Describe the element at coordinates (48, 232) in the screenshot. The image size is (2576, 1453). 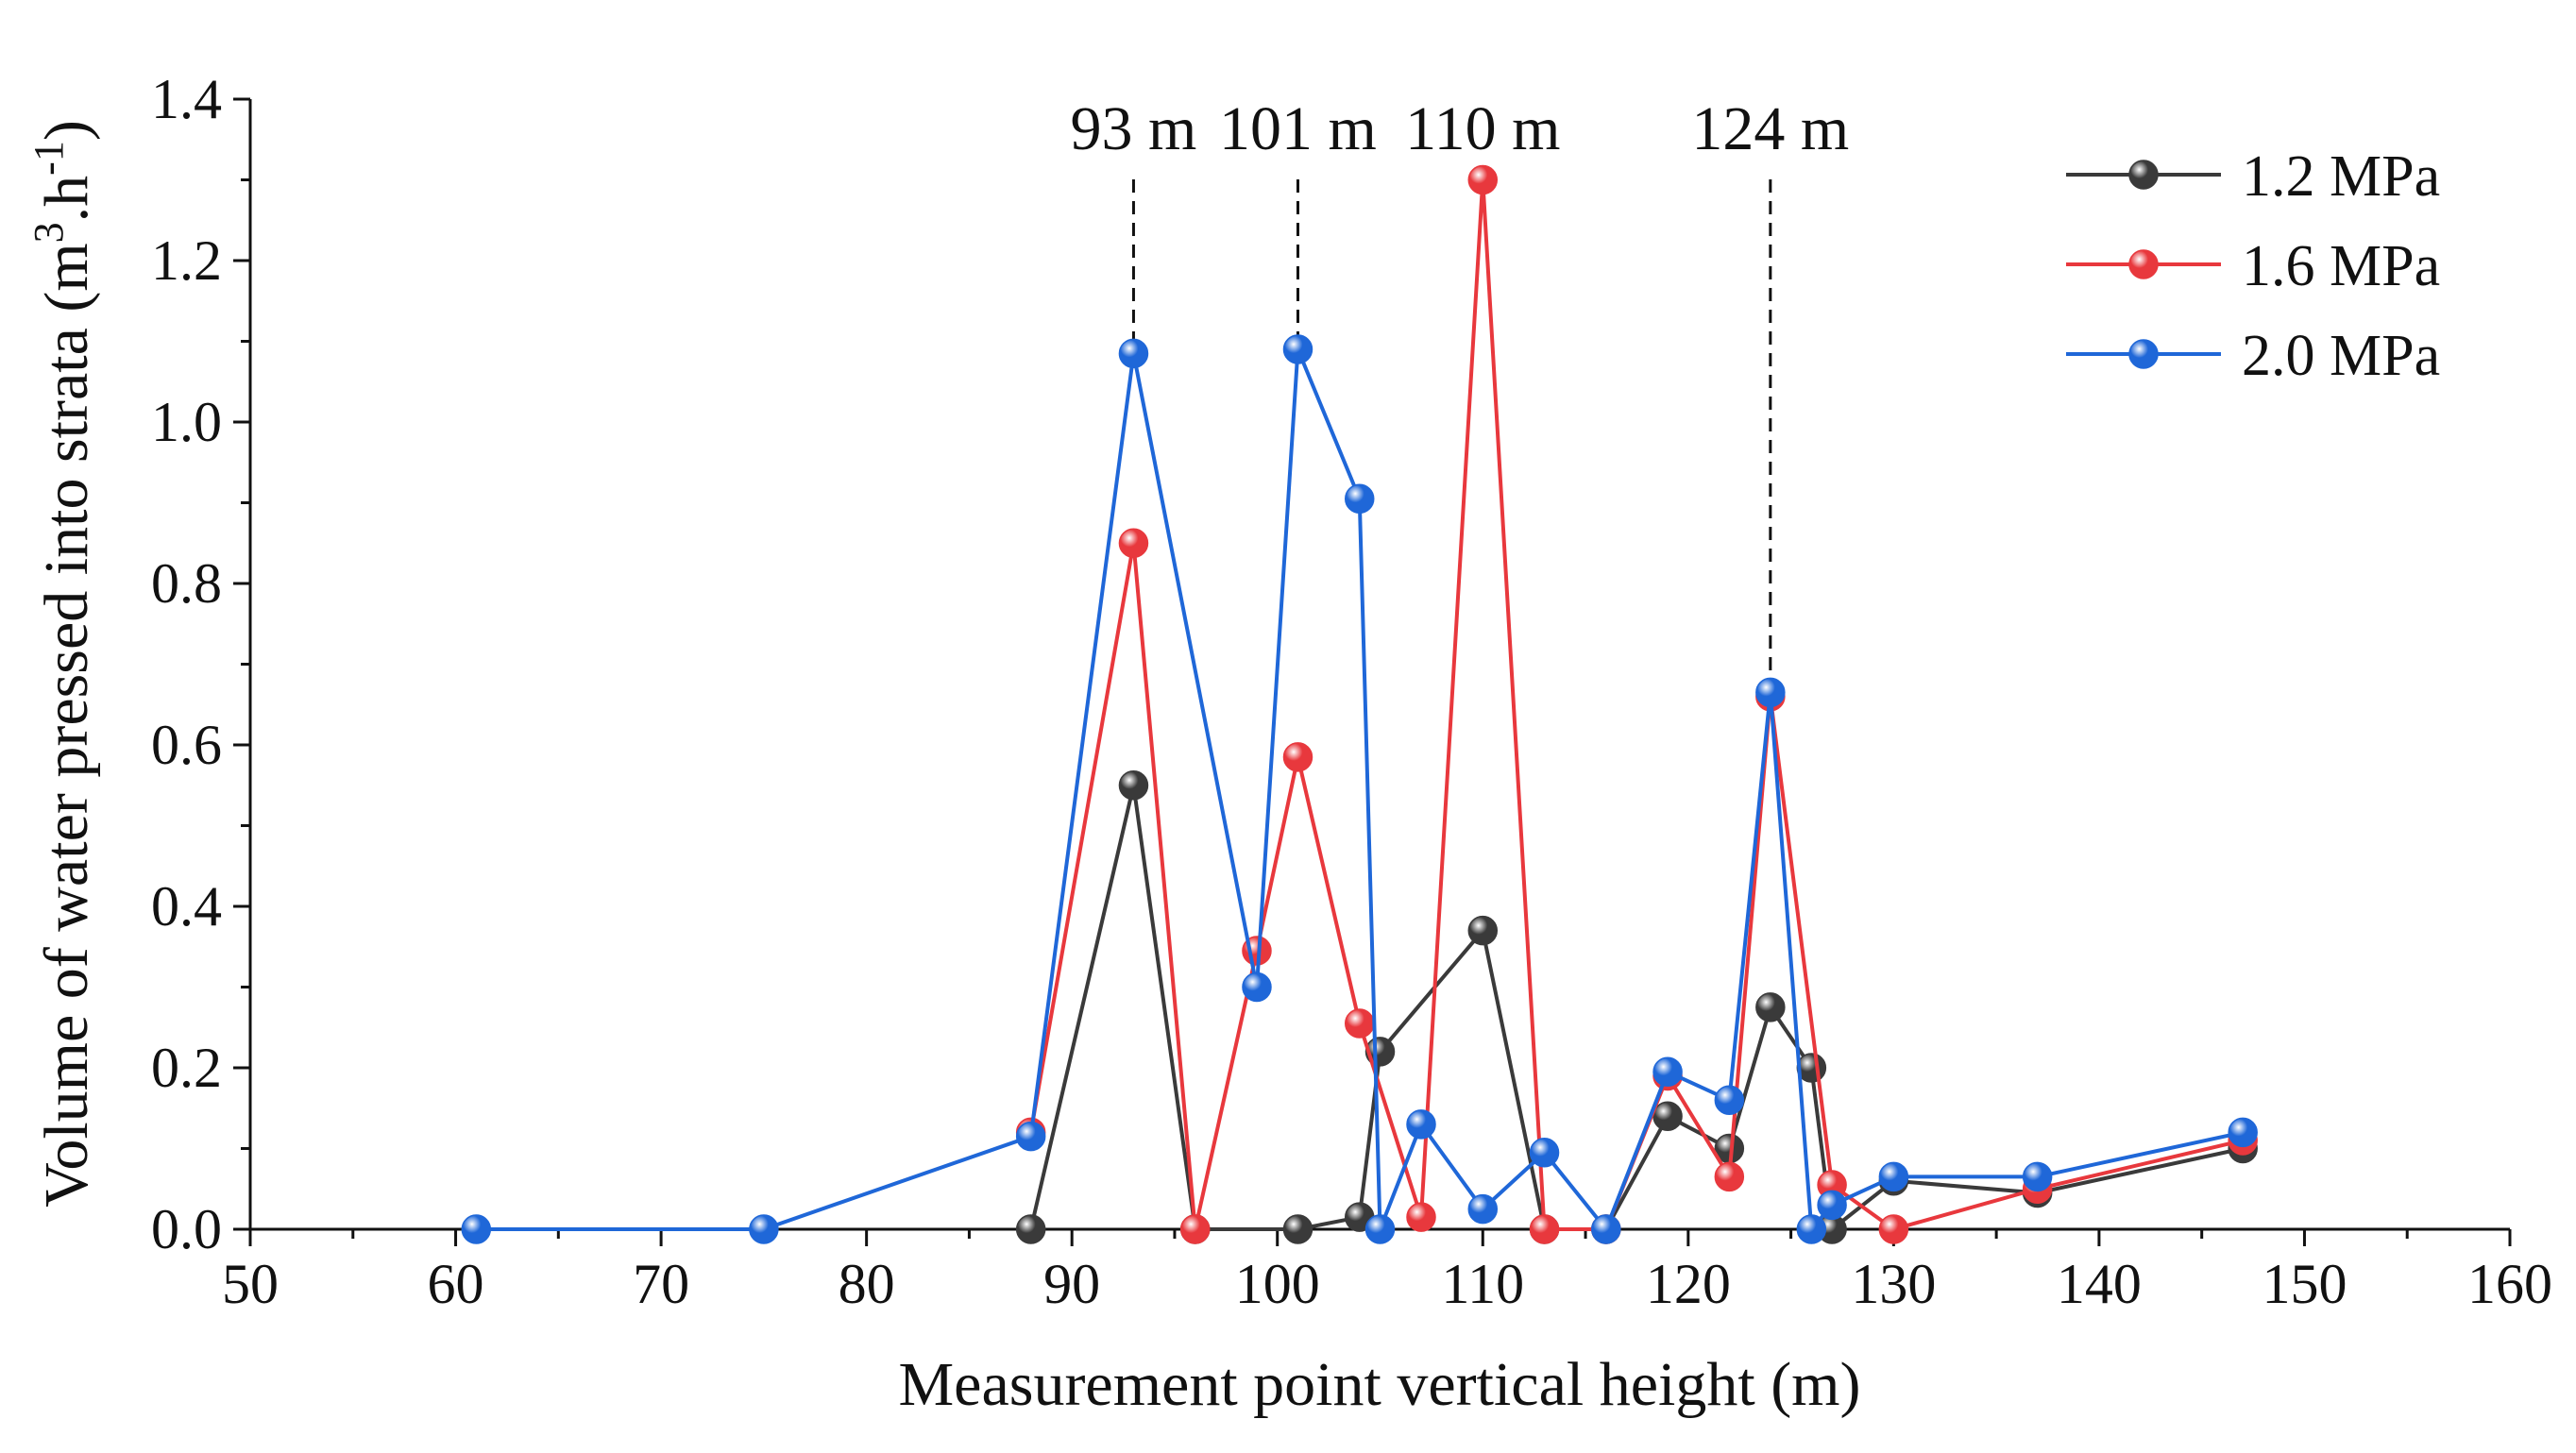
I see `y-axis-title-unit-sup1: 3` at that location.